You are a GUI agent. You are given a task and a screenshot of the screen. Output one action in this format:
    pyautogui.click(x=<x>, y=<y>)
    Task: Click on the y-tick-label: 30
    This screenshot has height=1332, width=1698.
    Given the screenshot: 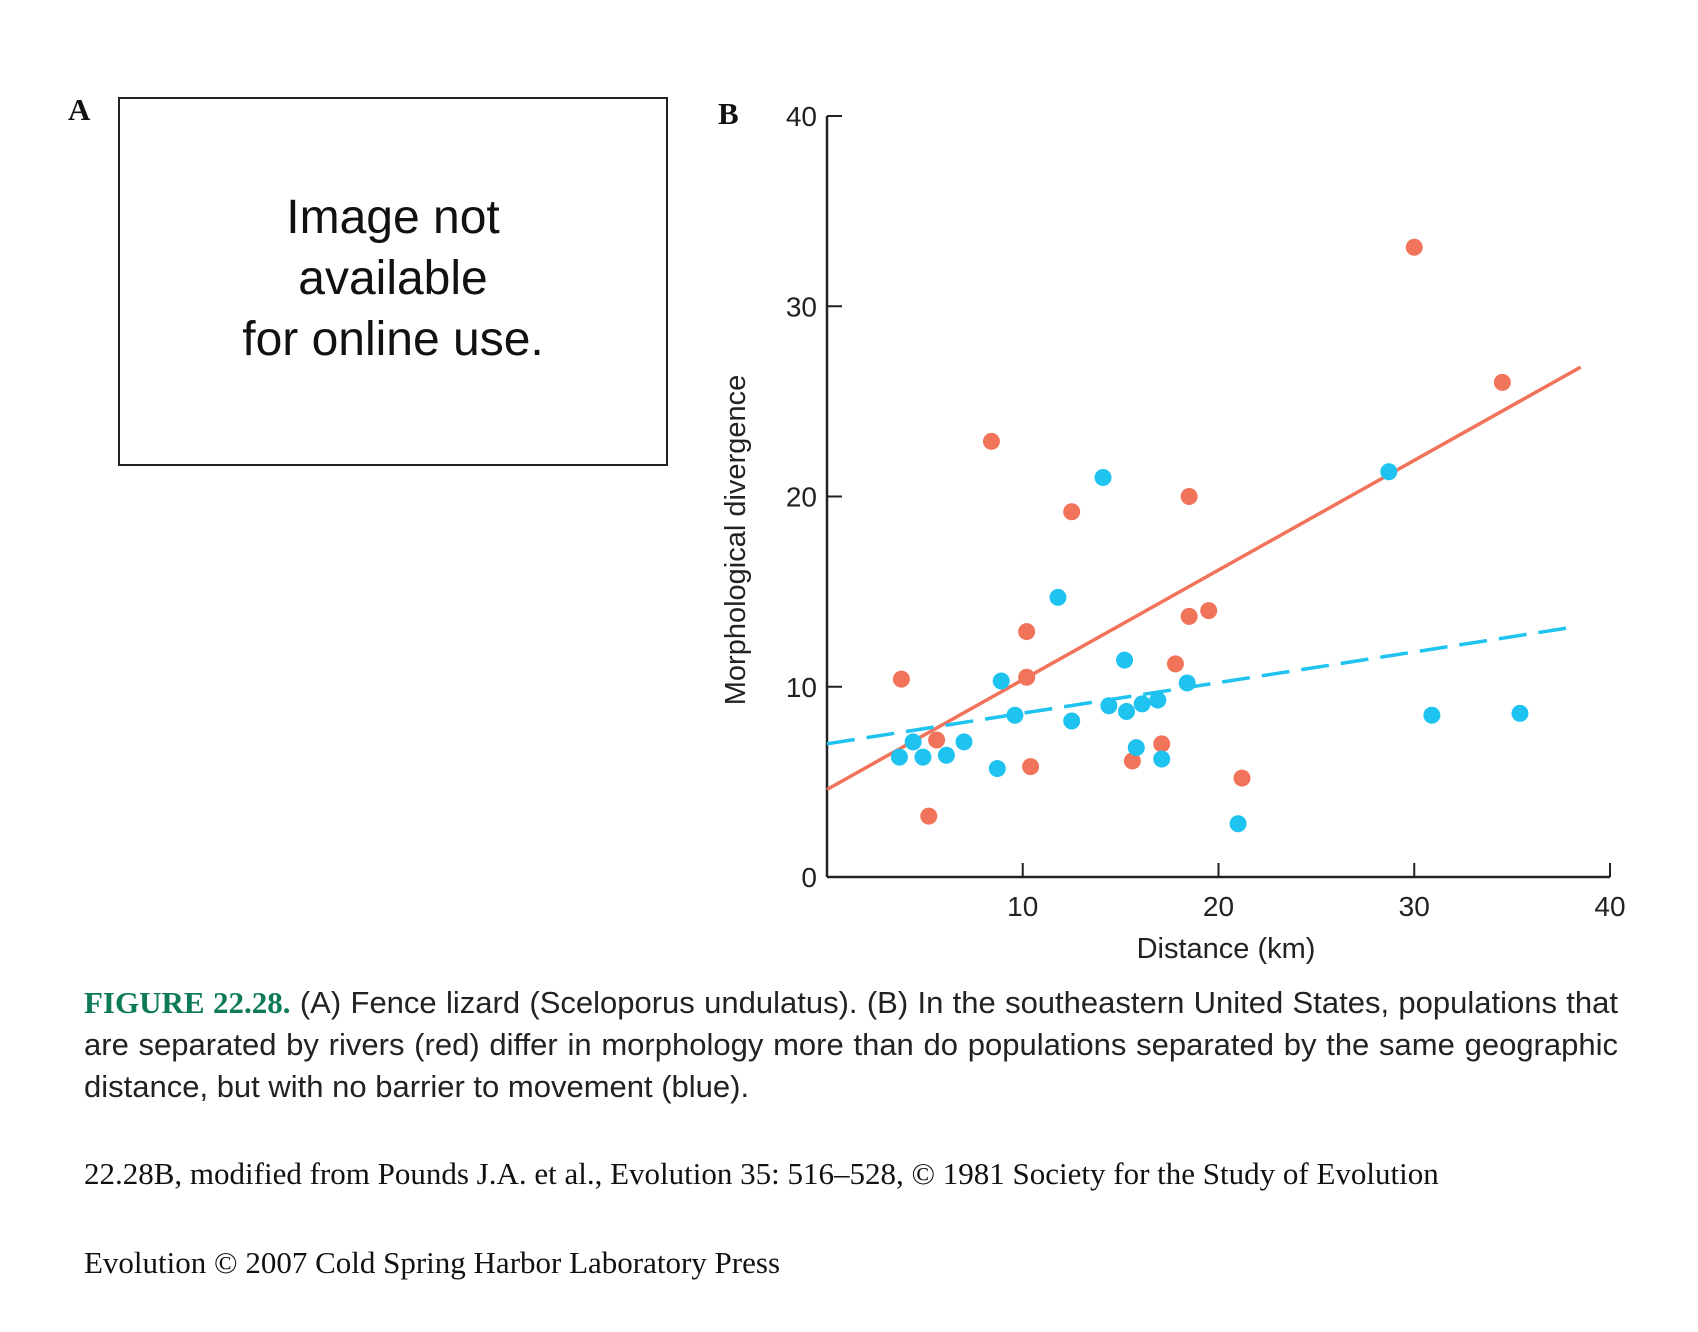 What is the action you would take?
    pyautogui.click(x=801, y=306)
    